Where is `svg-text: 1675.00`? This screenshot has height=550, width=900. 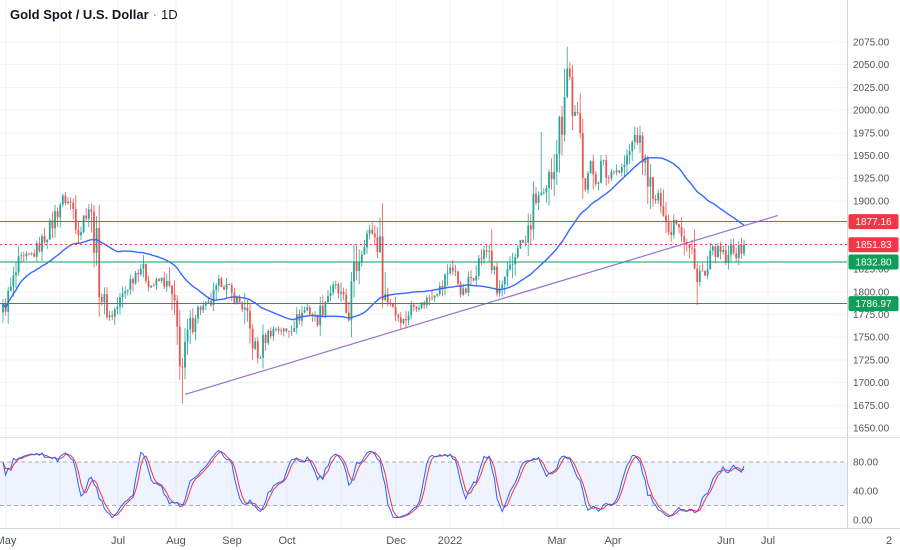
svg-text: 1675.00 is located at coordinates (871, 406).